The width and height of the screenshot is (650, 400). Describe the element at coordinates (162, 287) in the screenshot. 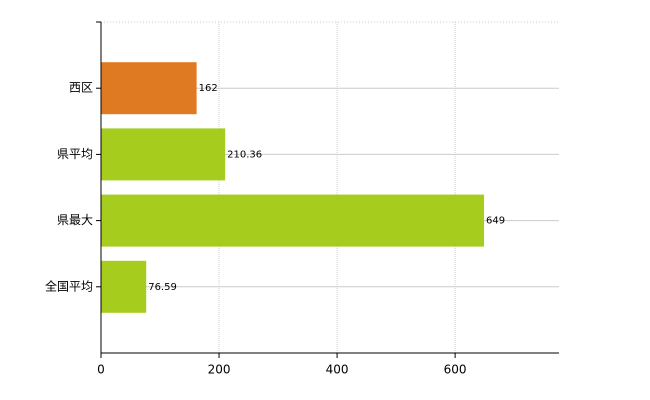

I see `value-label: 76.59` at that location.